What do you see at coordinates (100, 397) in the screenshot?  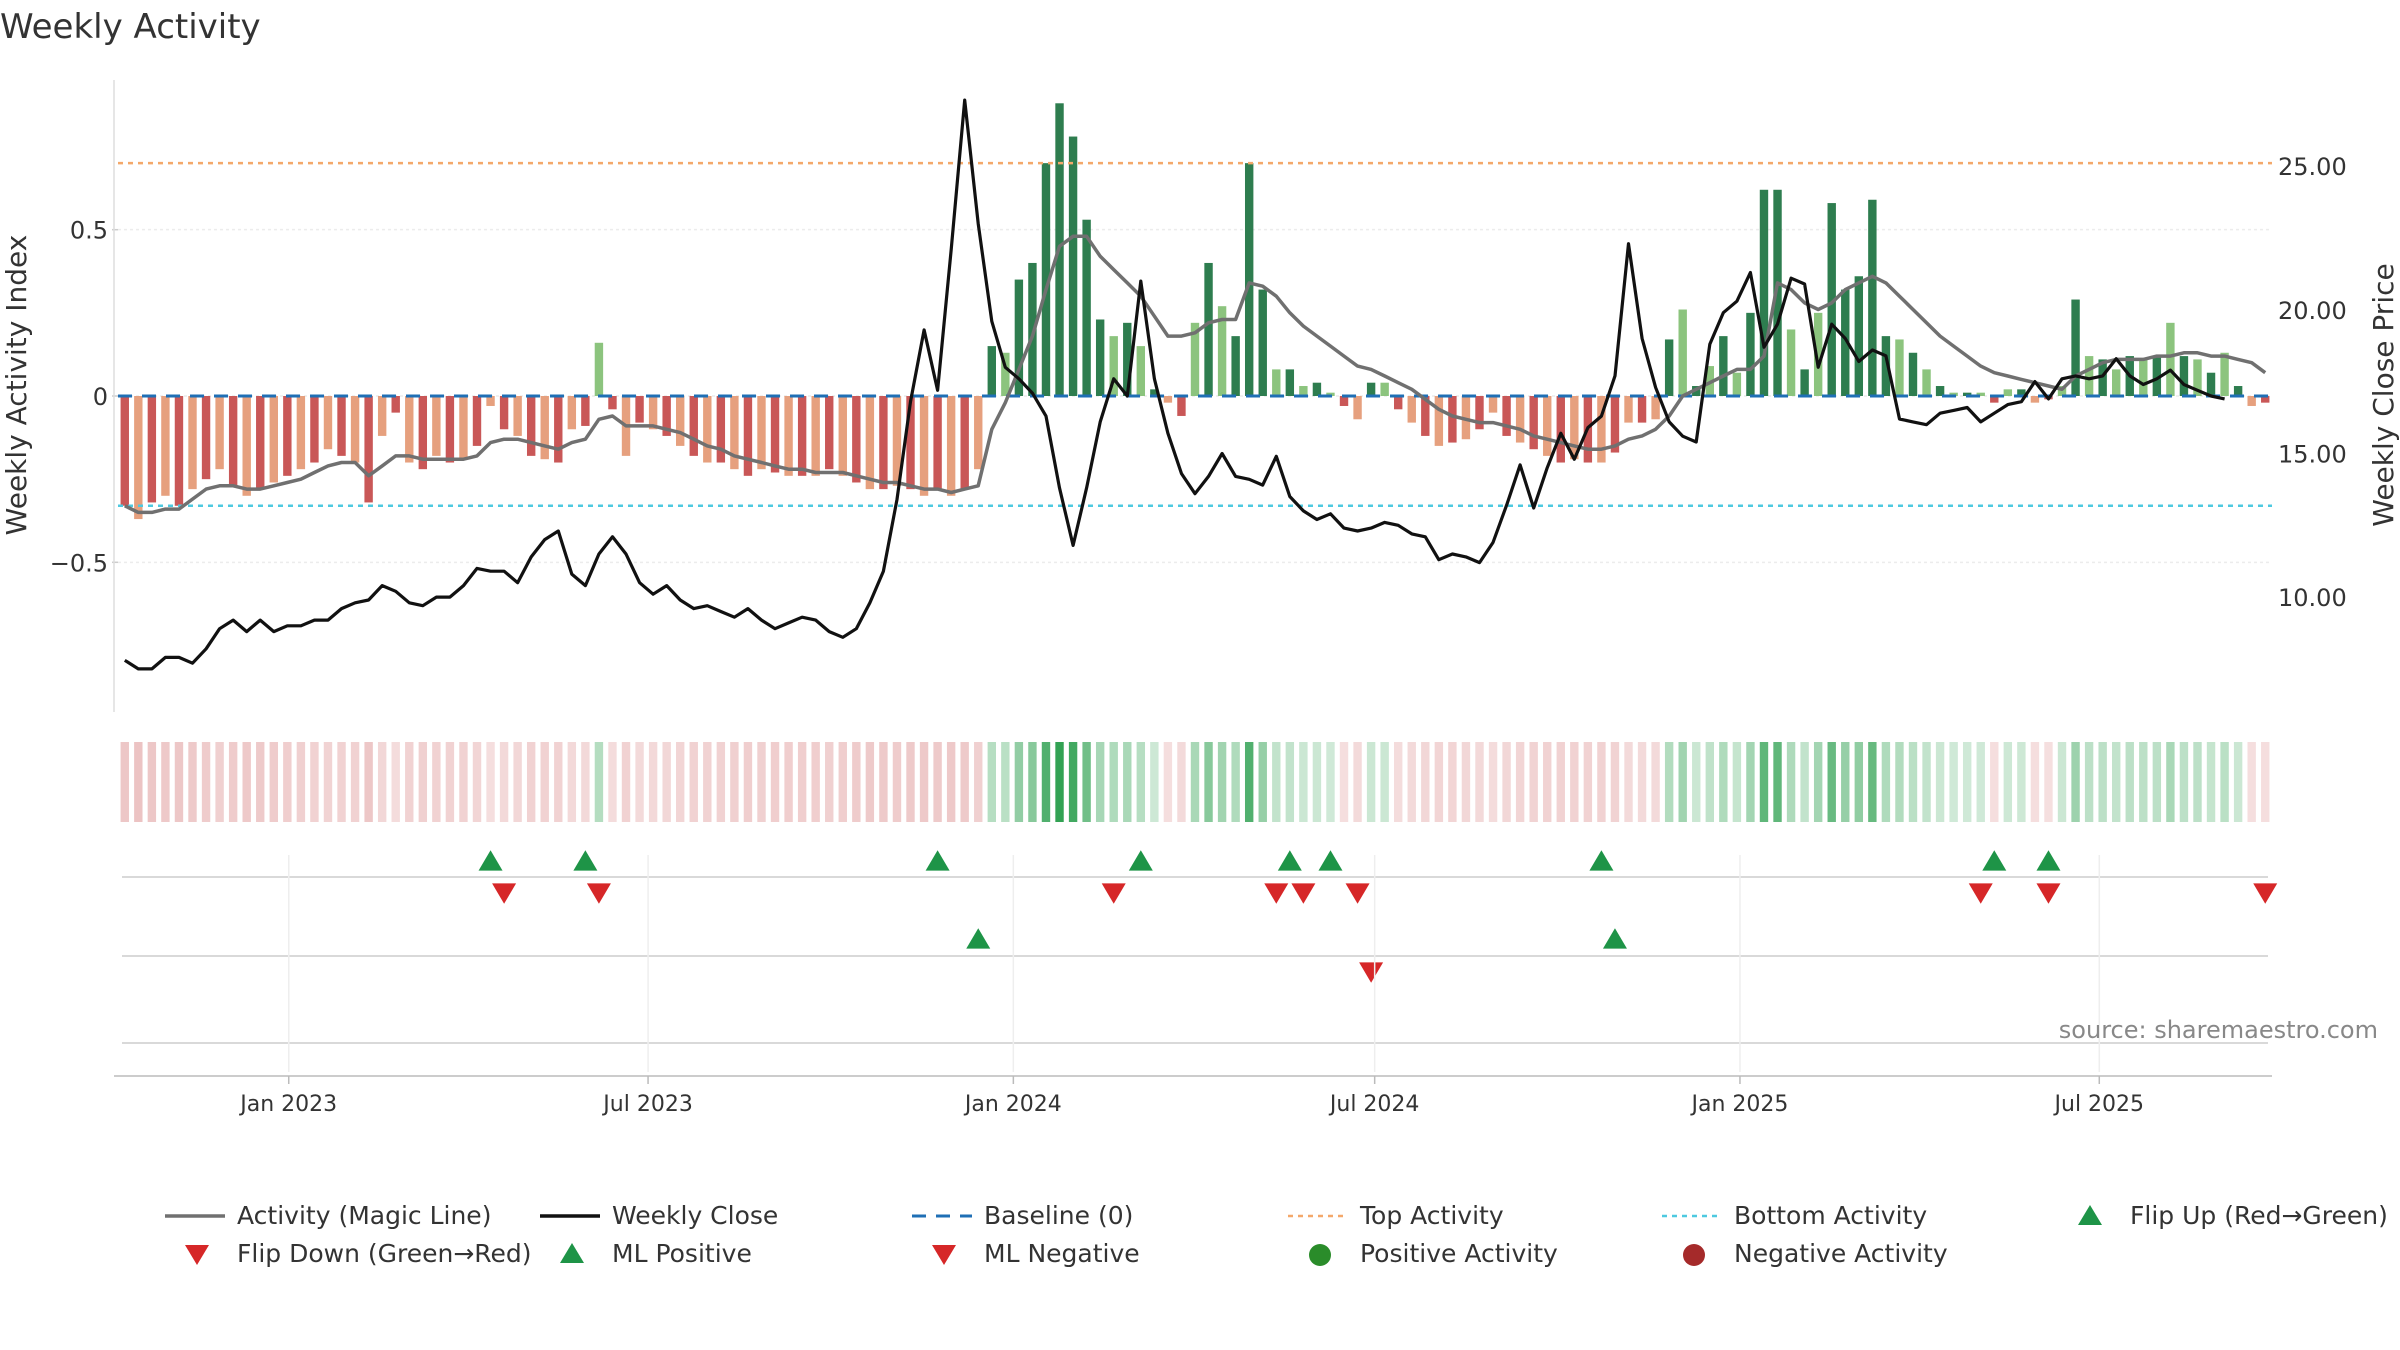 I see `y-left-tick-label: 0` at bounding box center [100, 397].